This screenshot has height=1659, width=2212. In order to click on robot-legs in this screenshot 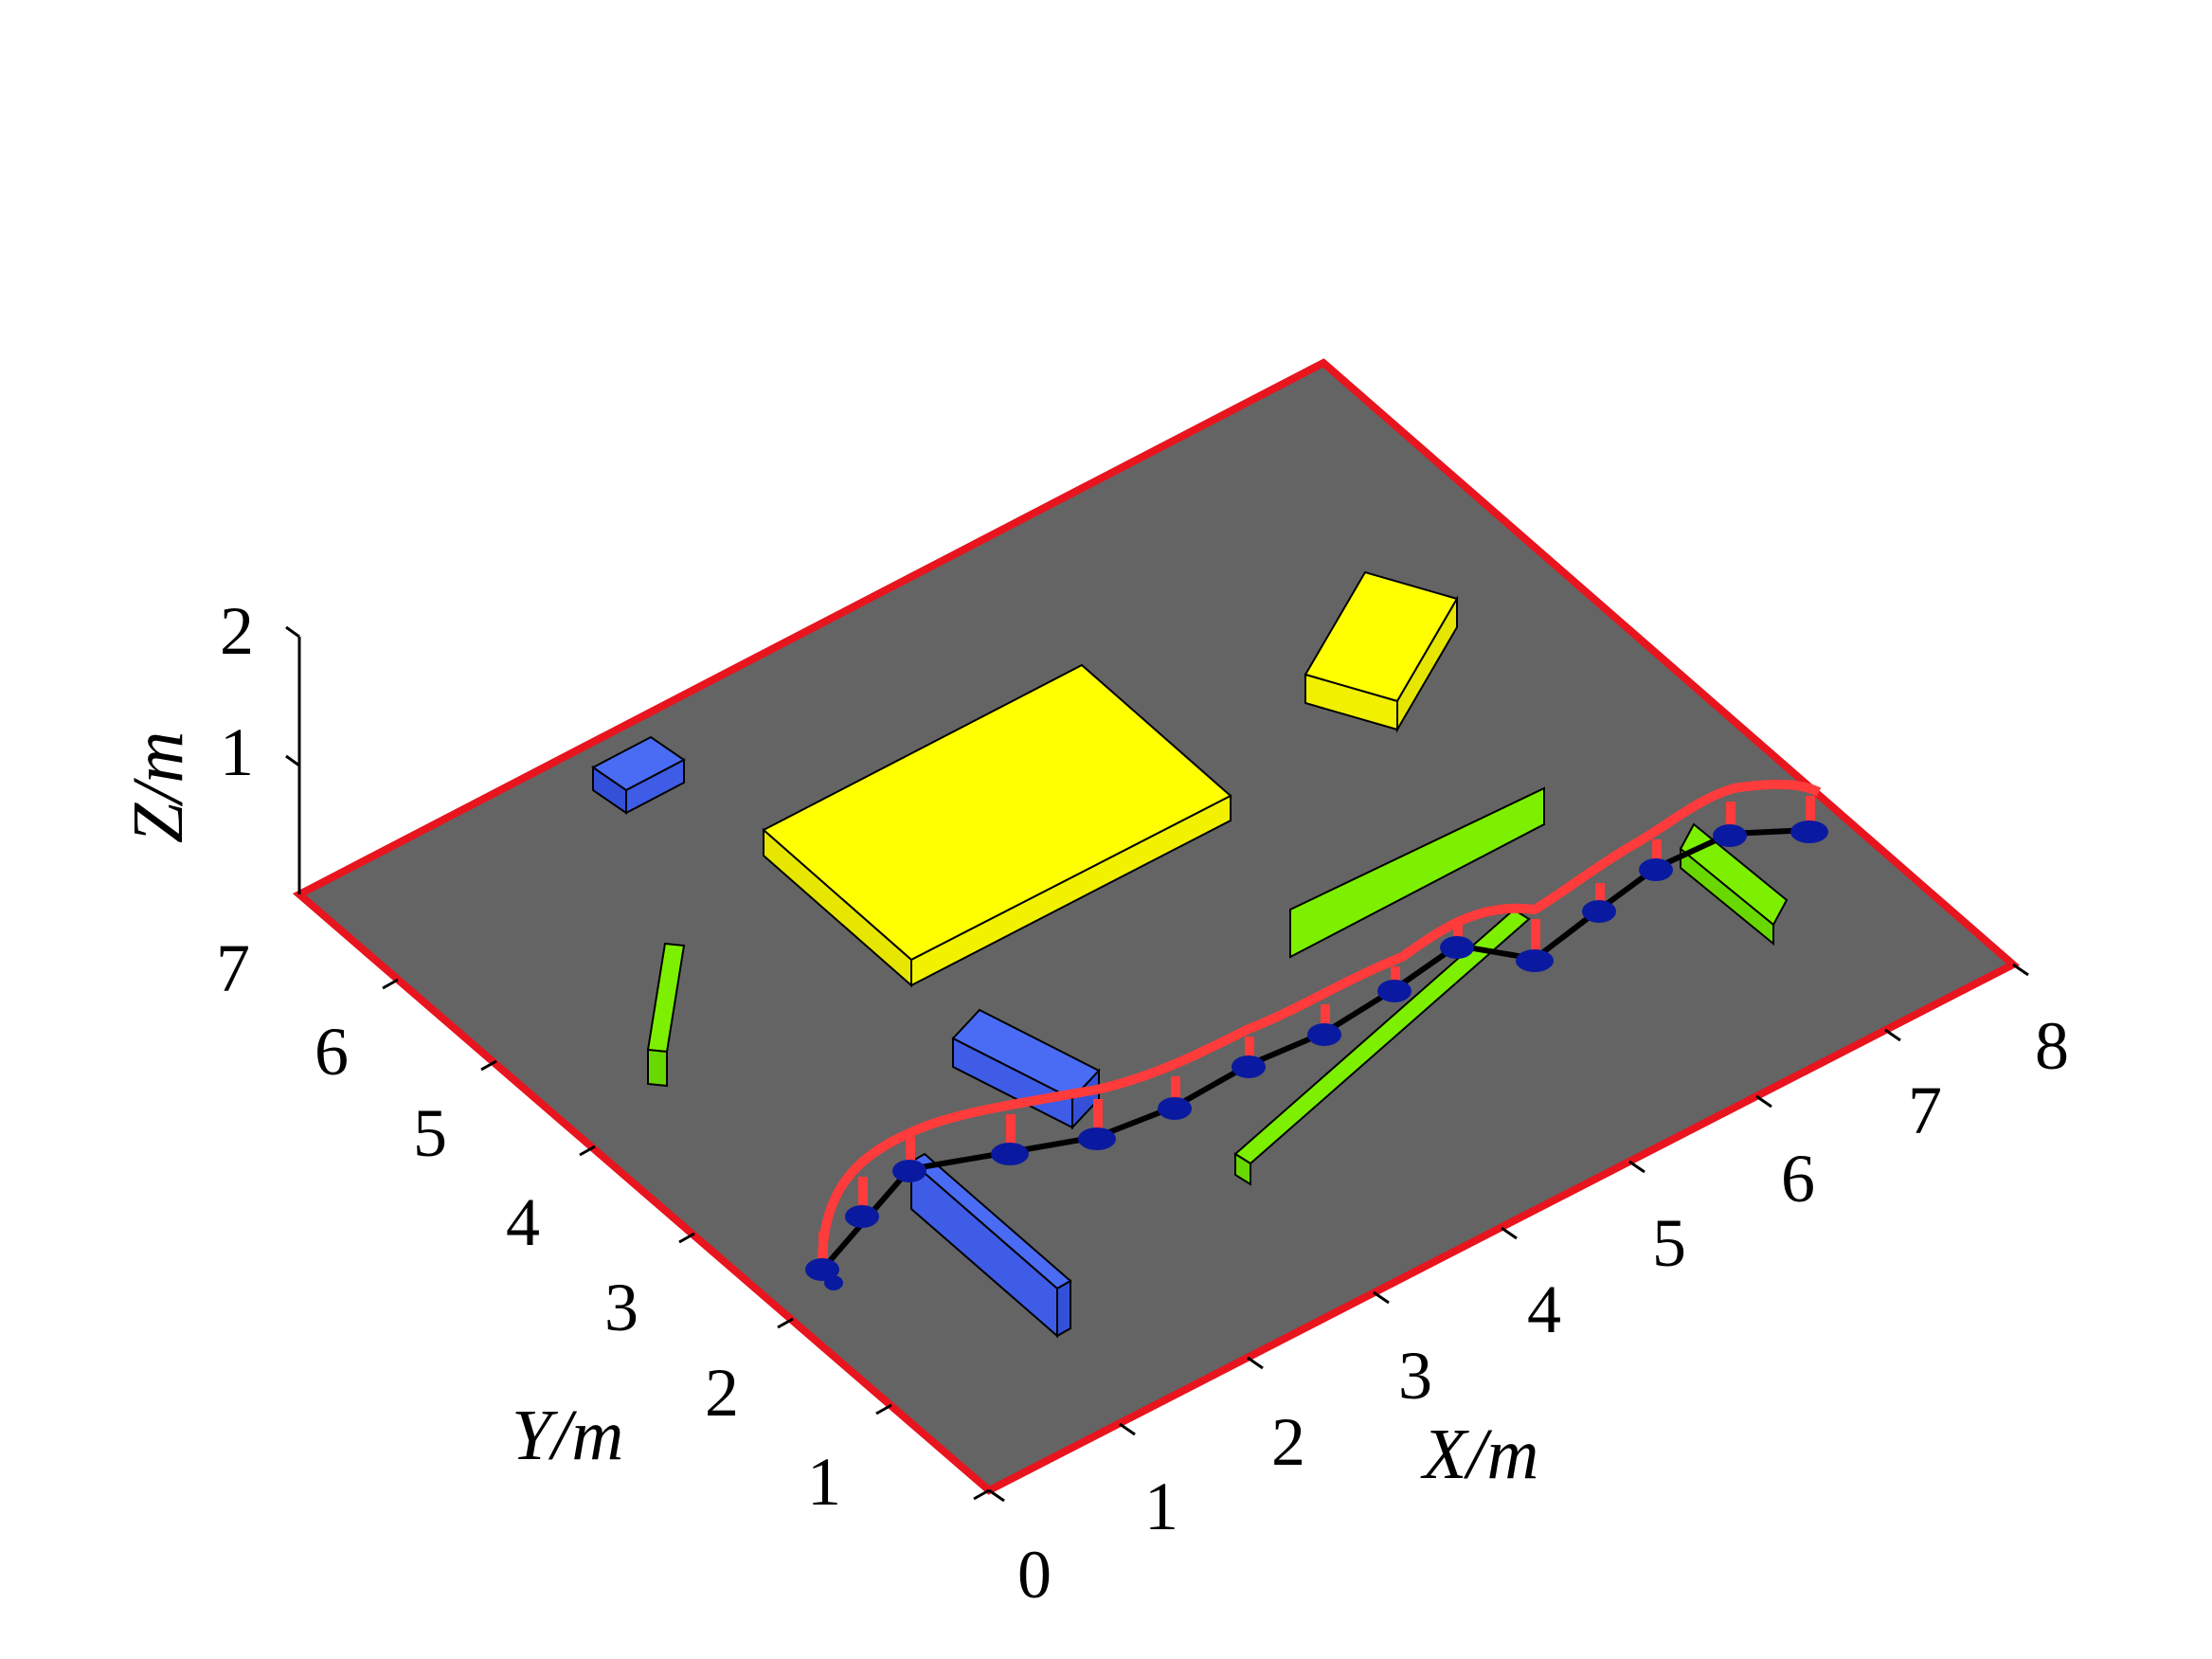, I will do `click(1317, 1043)`.